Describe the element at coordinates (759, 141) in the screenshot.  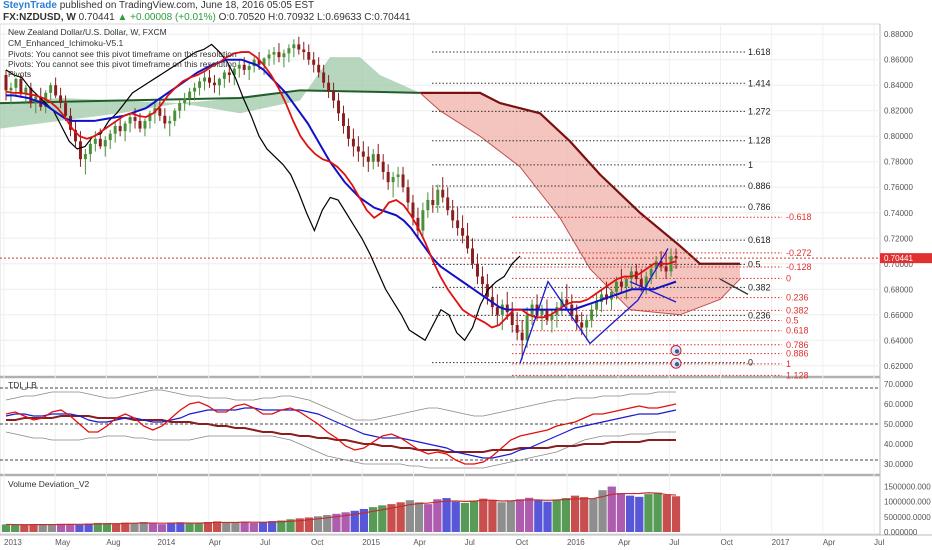
I see `fib-level-label: 1.128` at that location.